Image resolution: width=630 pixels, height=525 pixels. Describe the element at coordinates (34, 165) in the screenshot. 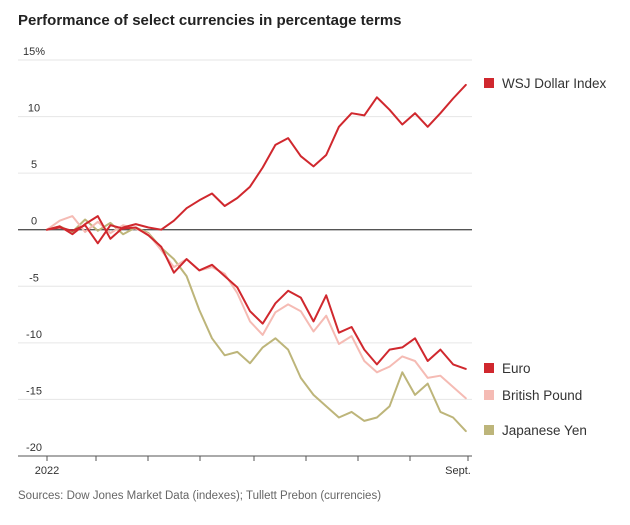

I see `y-tick-label: 5` at that location.